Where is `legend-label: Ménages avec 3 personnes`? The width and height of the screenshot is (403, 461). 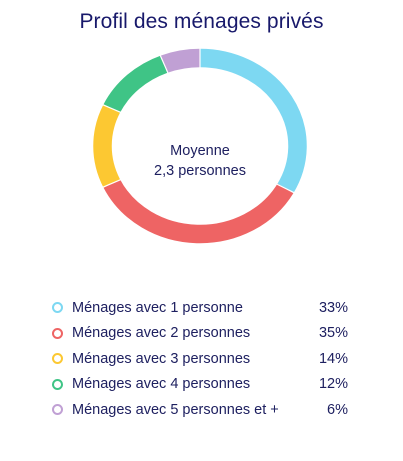 legend-label: Ménages avec 3 personnes is located at coordinates (161, 358).